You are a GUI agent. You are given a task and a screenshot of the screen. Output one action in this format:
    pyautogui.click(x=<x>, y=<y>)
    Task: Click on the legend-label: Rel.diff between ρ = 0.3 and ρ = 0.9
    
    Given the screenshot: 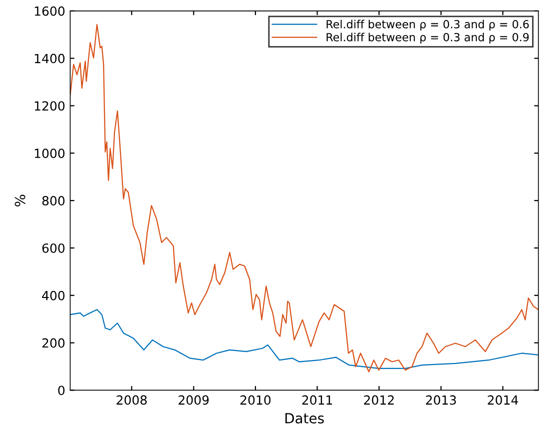 What is the action you would take?
    pyautogui.click(x=427, y=38)
    